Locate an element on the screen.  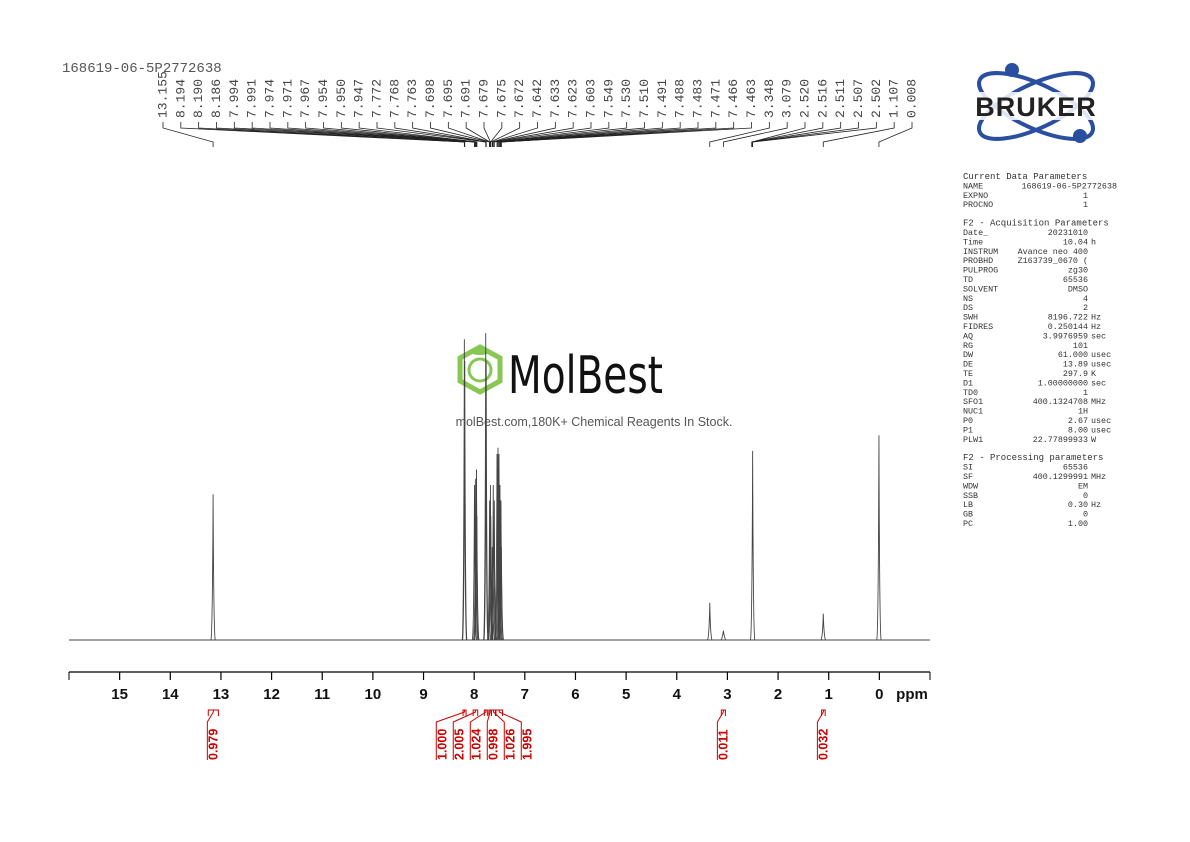
peak-label: 7.633 is located at coordinates (555, 98).